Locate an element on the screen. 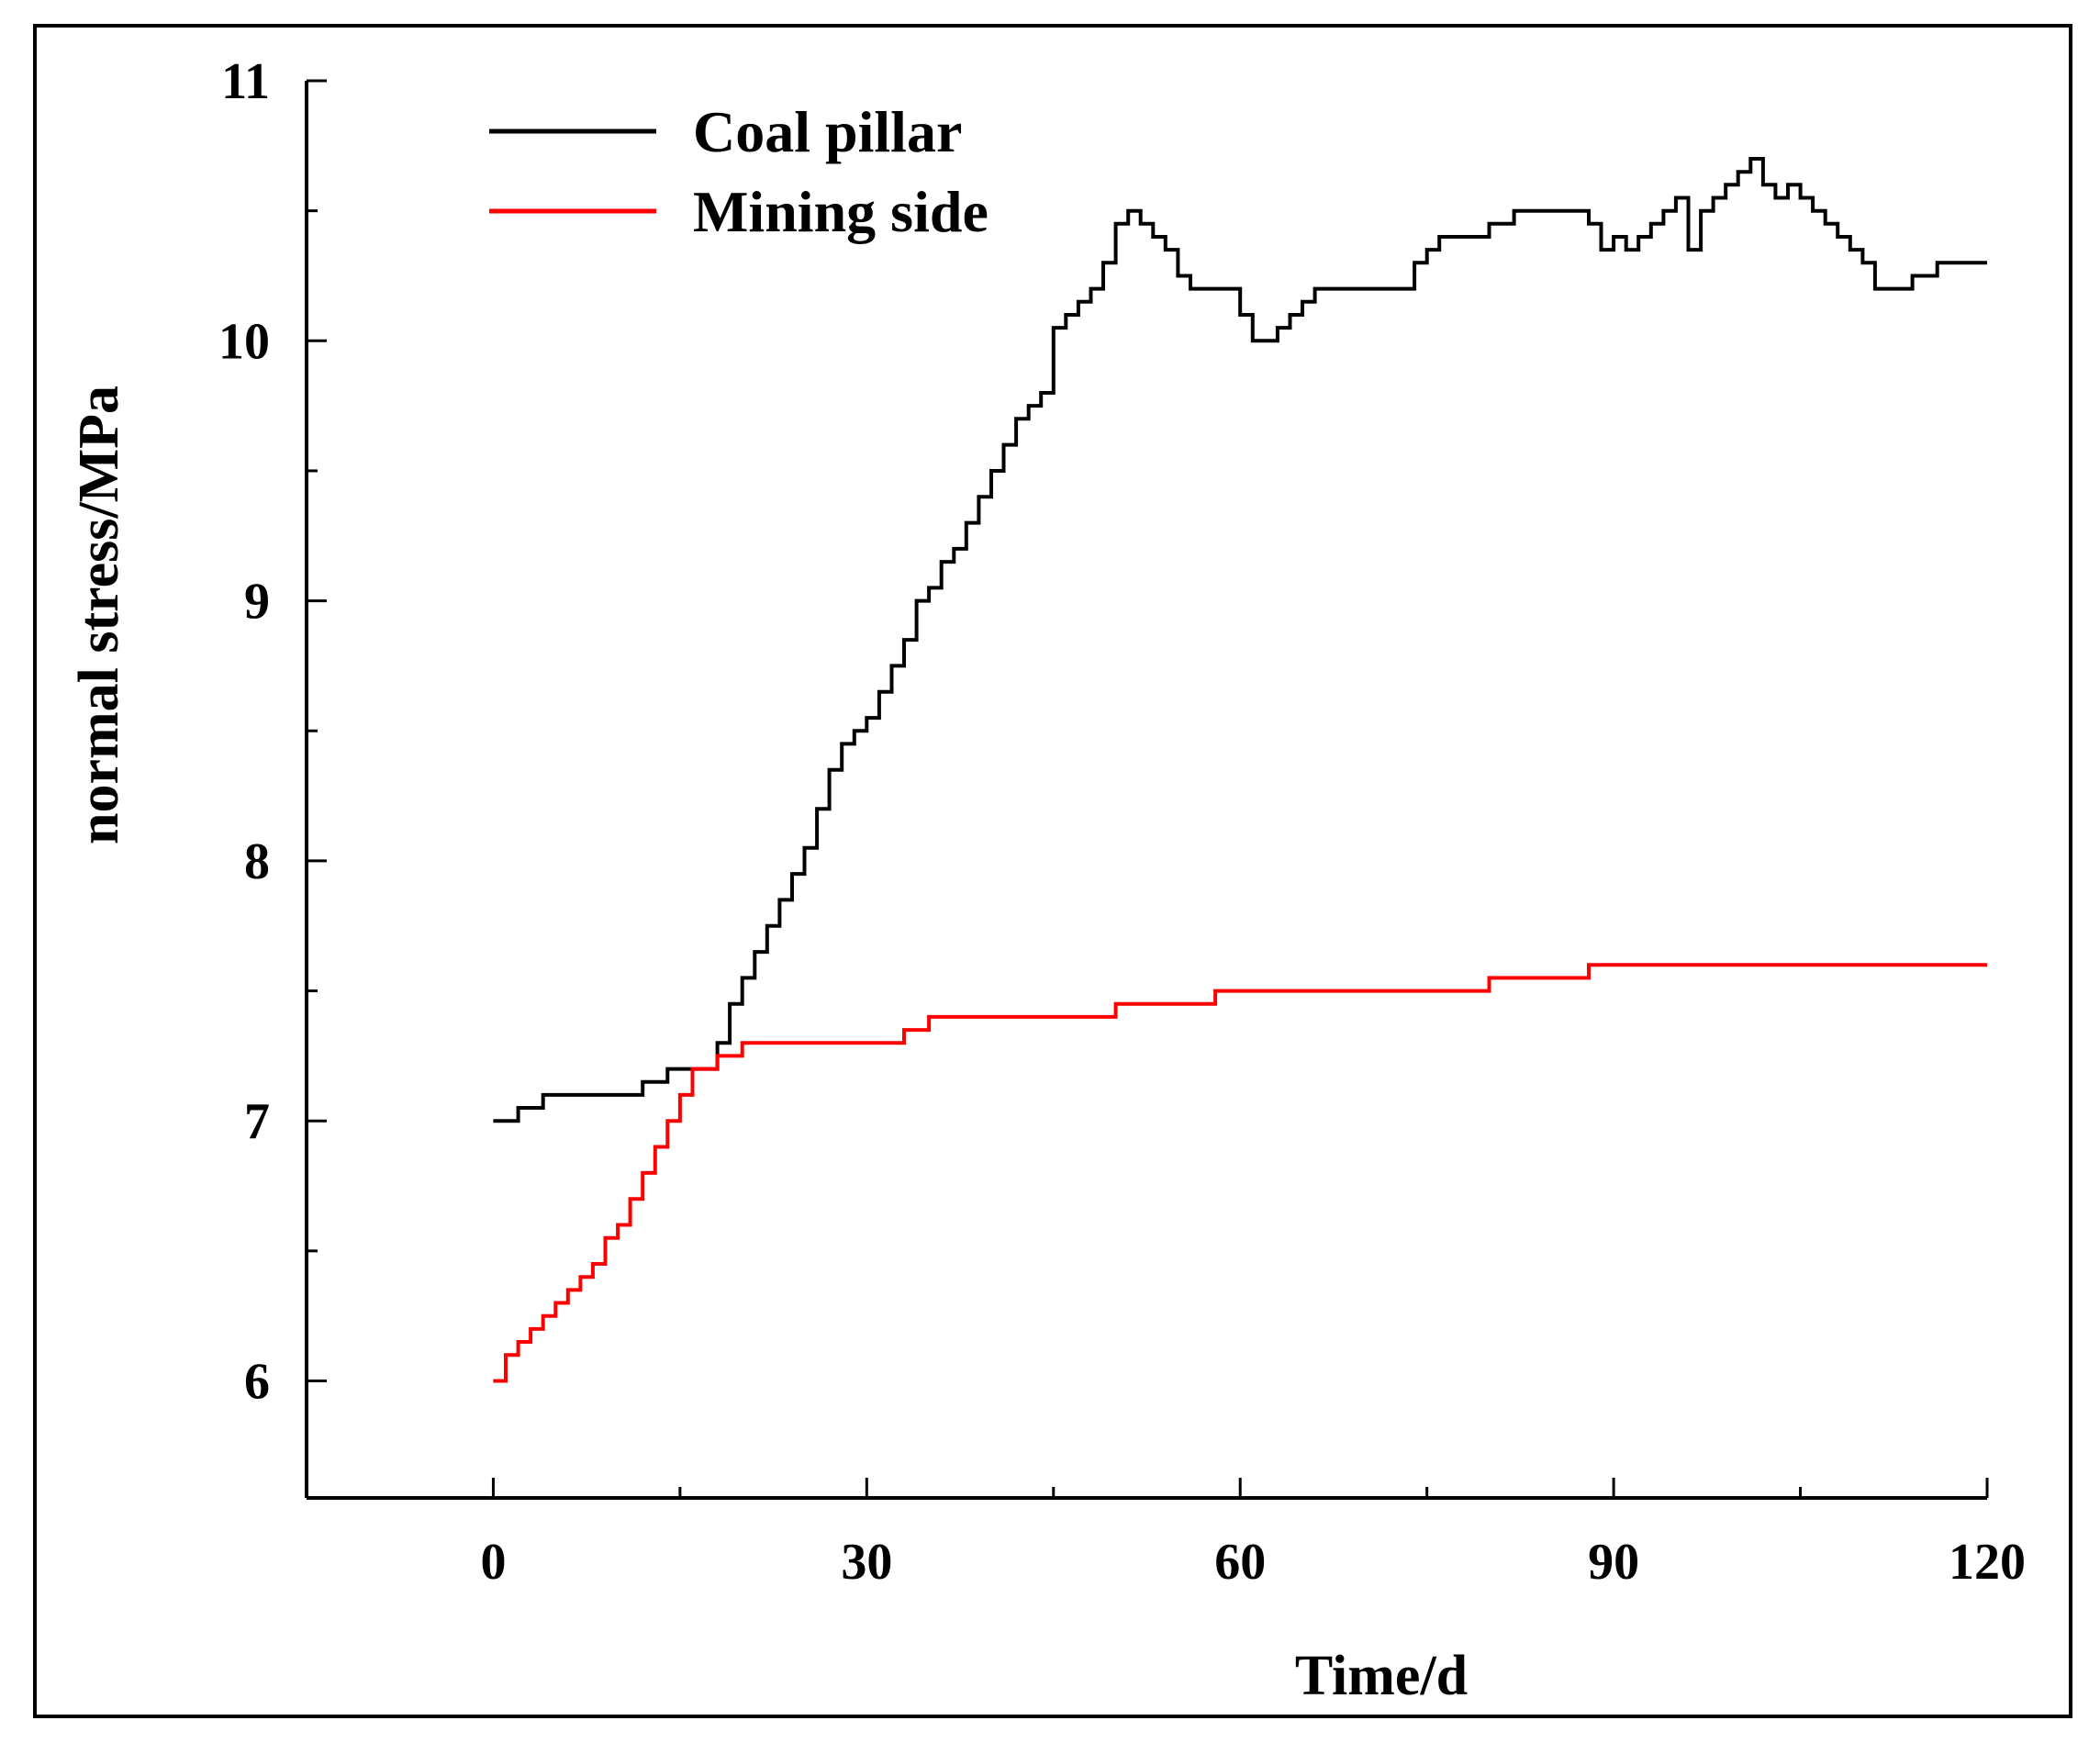  legend-label: Mining side is located at coordinates (841, 211).